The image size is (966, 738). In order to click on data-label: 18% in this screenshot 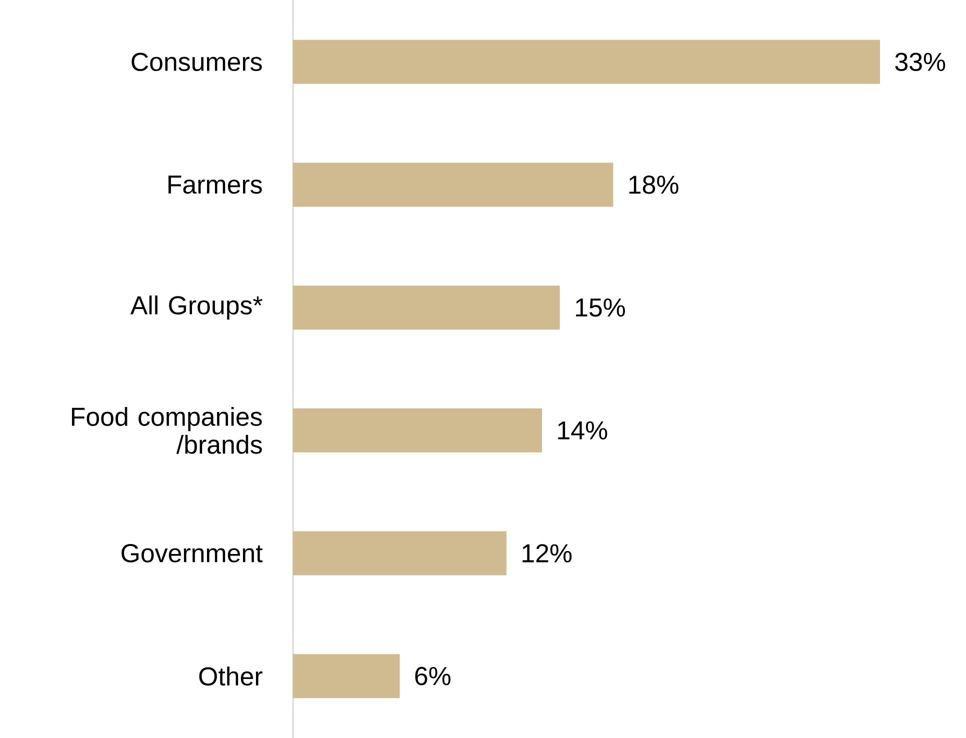, I will do `click(653, 185)`.